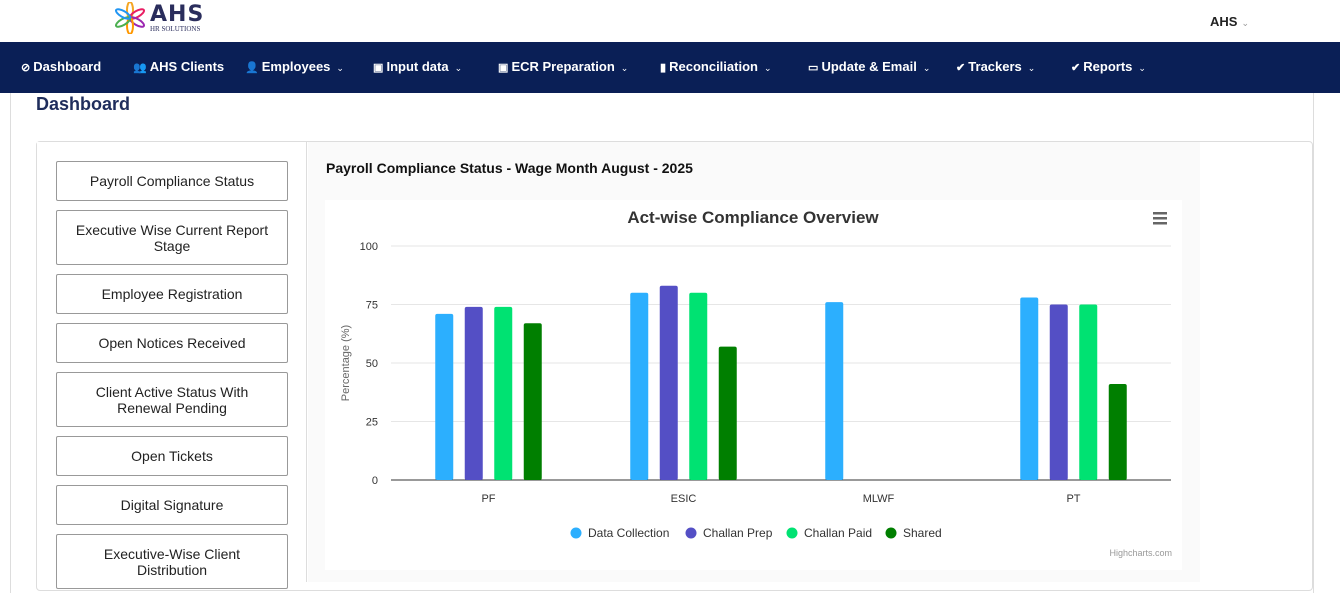 The image size is (1340, 593). Describe the element at coordinates (172, 456) in the screenshot. I see `sidebar-button: Open Tickets` at that location.